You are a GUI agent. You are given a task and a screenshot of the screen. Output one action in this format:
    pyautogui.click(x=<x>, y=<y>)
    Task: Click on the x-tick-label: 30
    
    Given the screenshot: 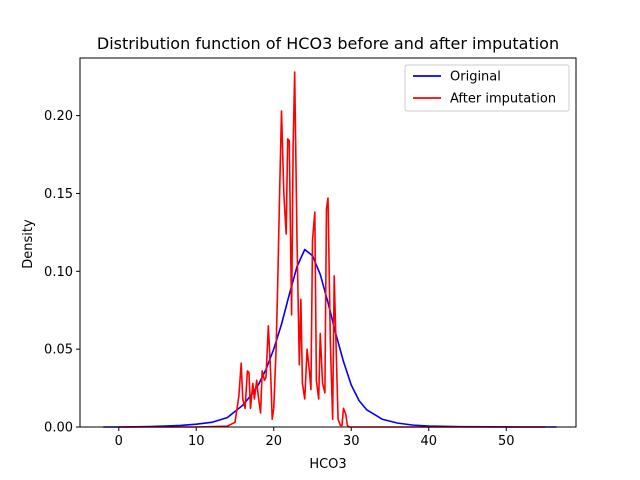 What is the action you would take?
    pyautogui.click(x=351, y=441)
    